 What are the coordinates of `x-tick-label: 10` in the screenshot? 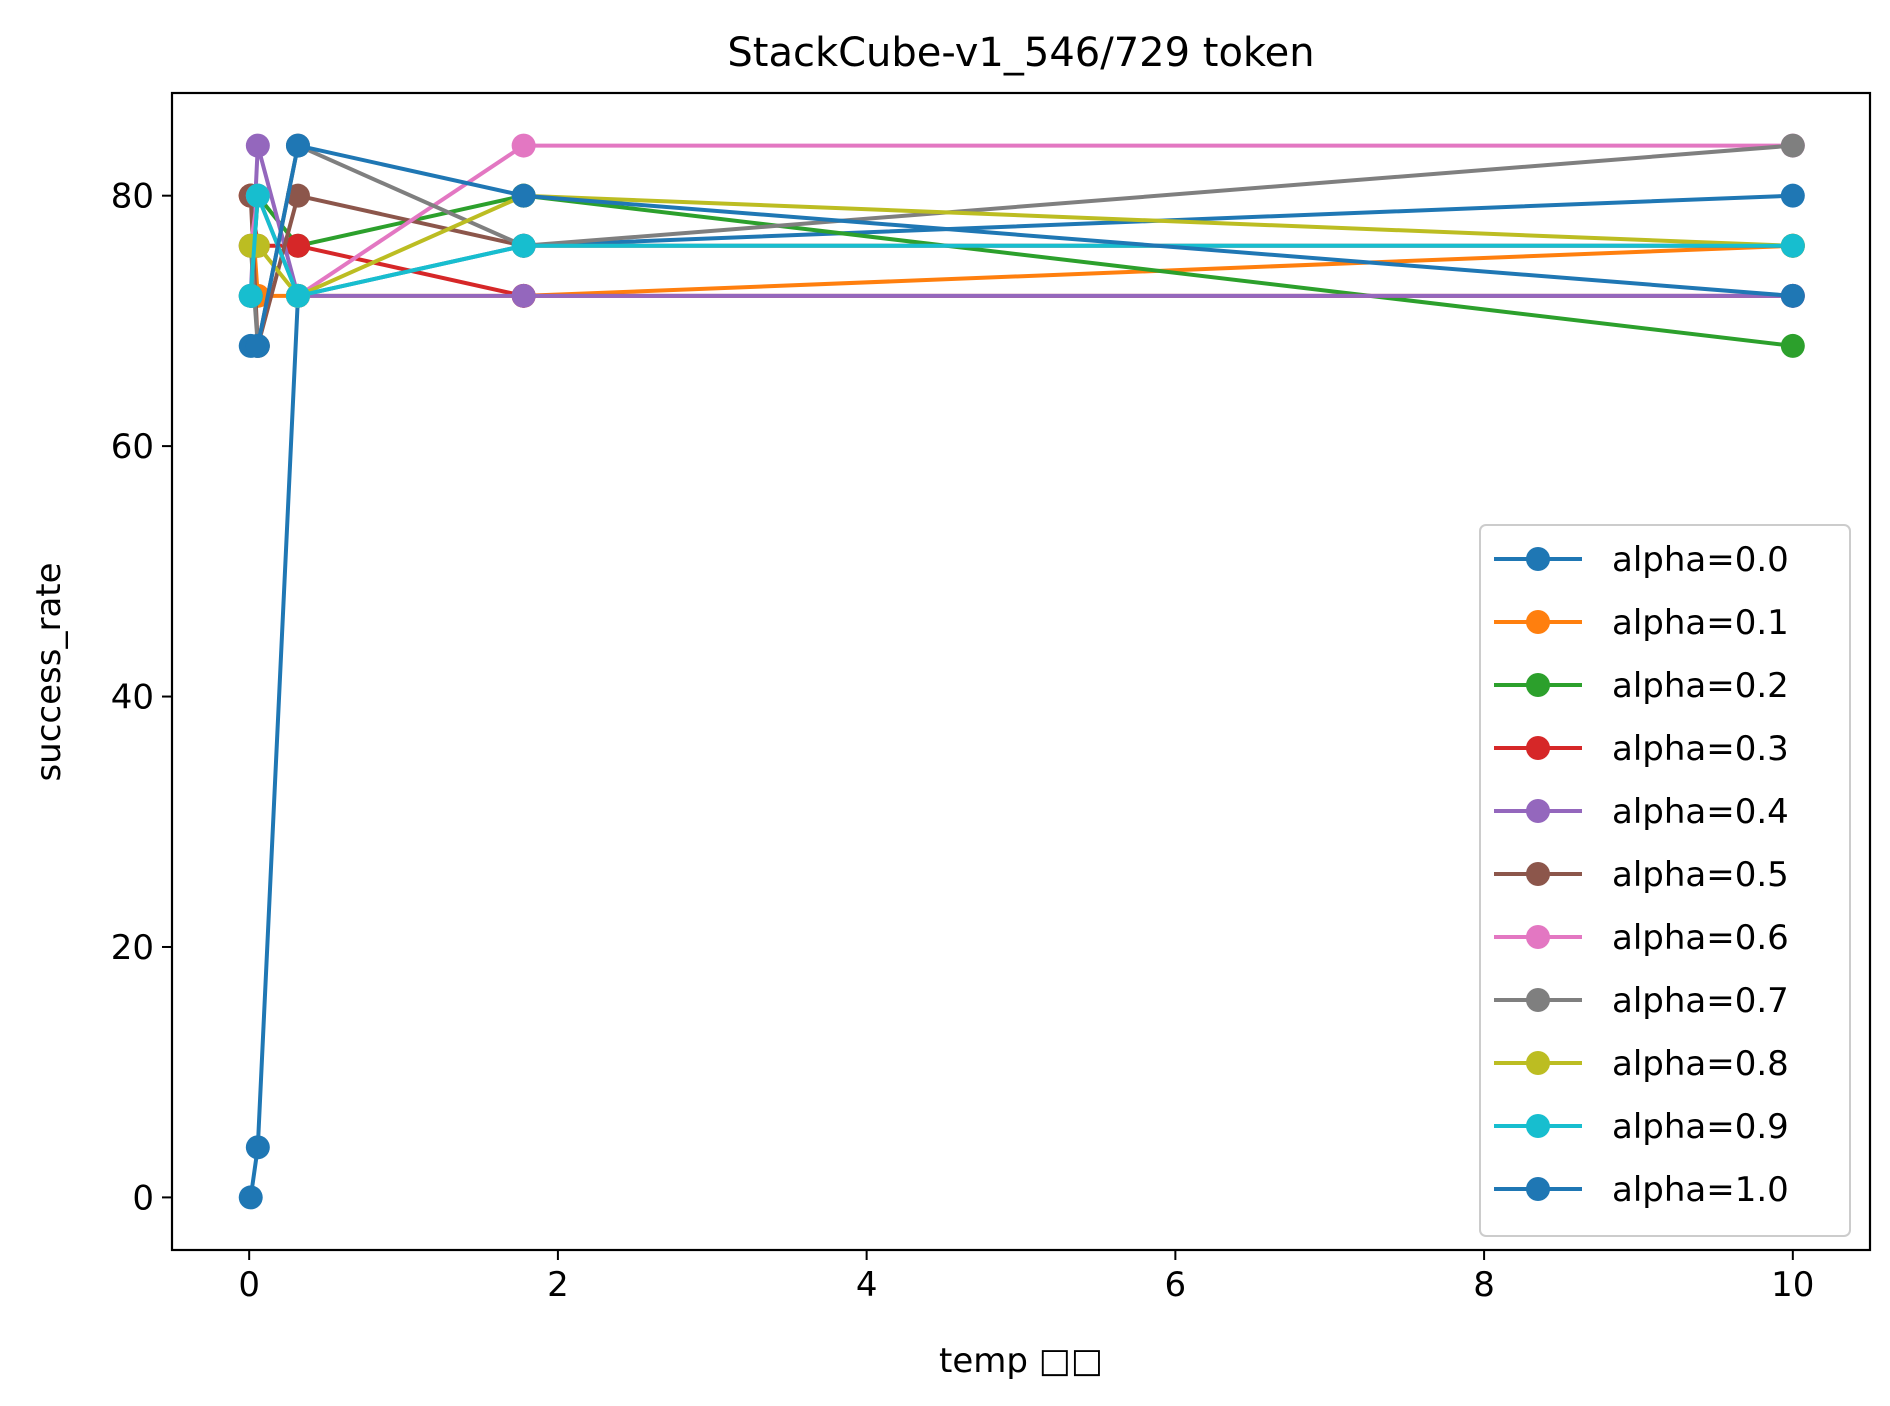 It's located at (1792, 1285).